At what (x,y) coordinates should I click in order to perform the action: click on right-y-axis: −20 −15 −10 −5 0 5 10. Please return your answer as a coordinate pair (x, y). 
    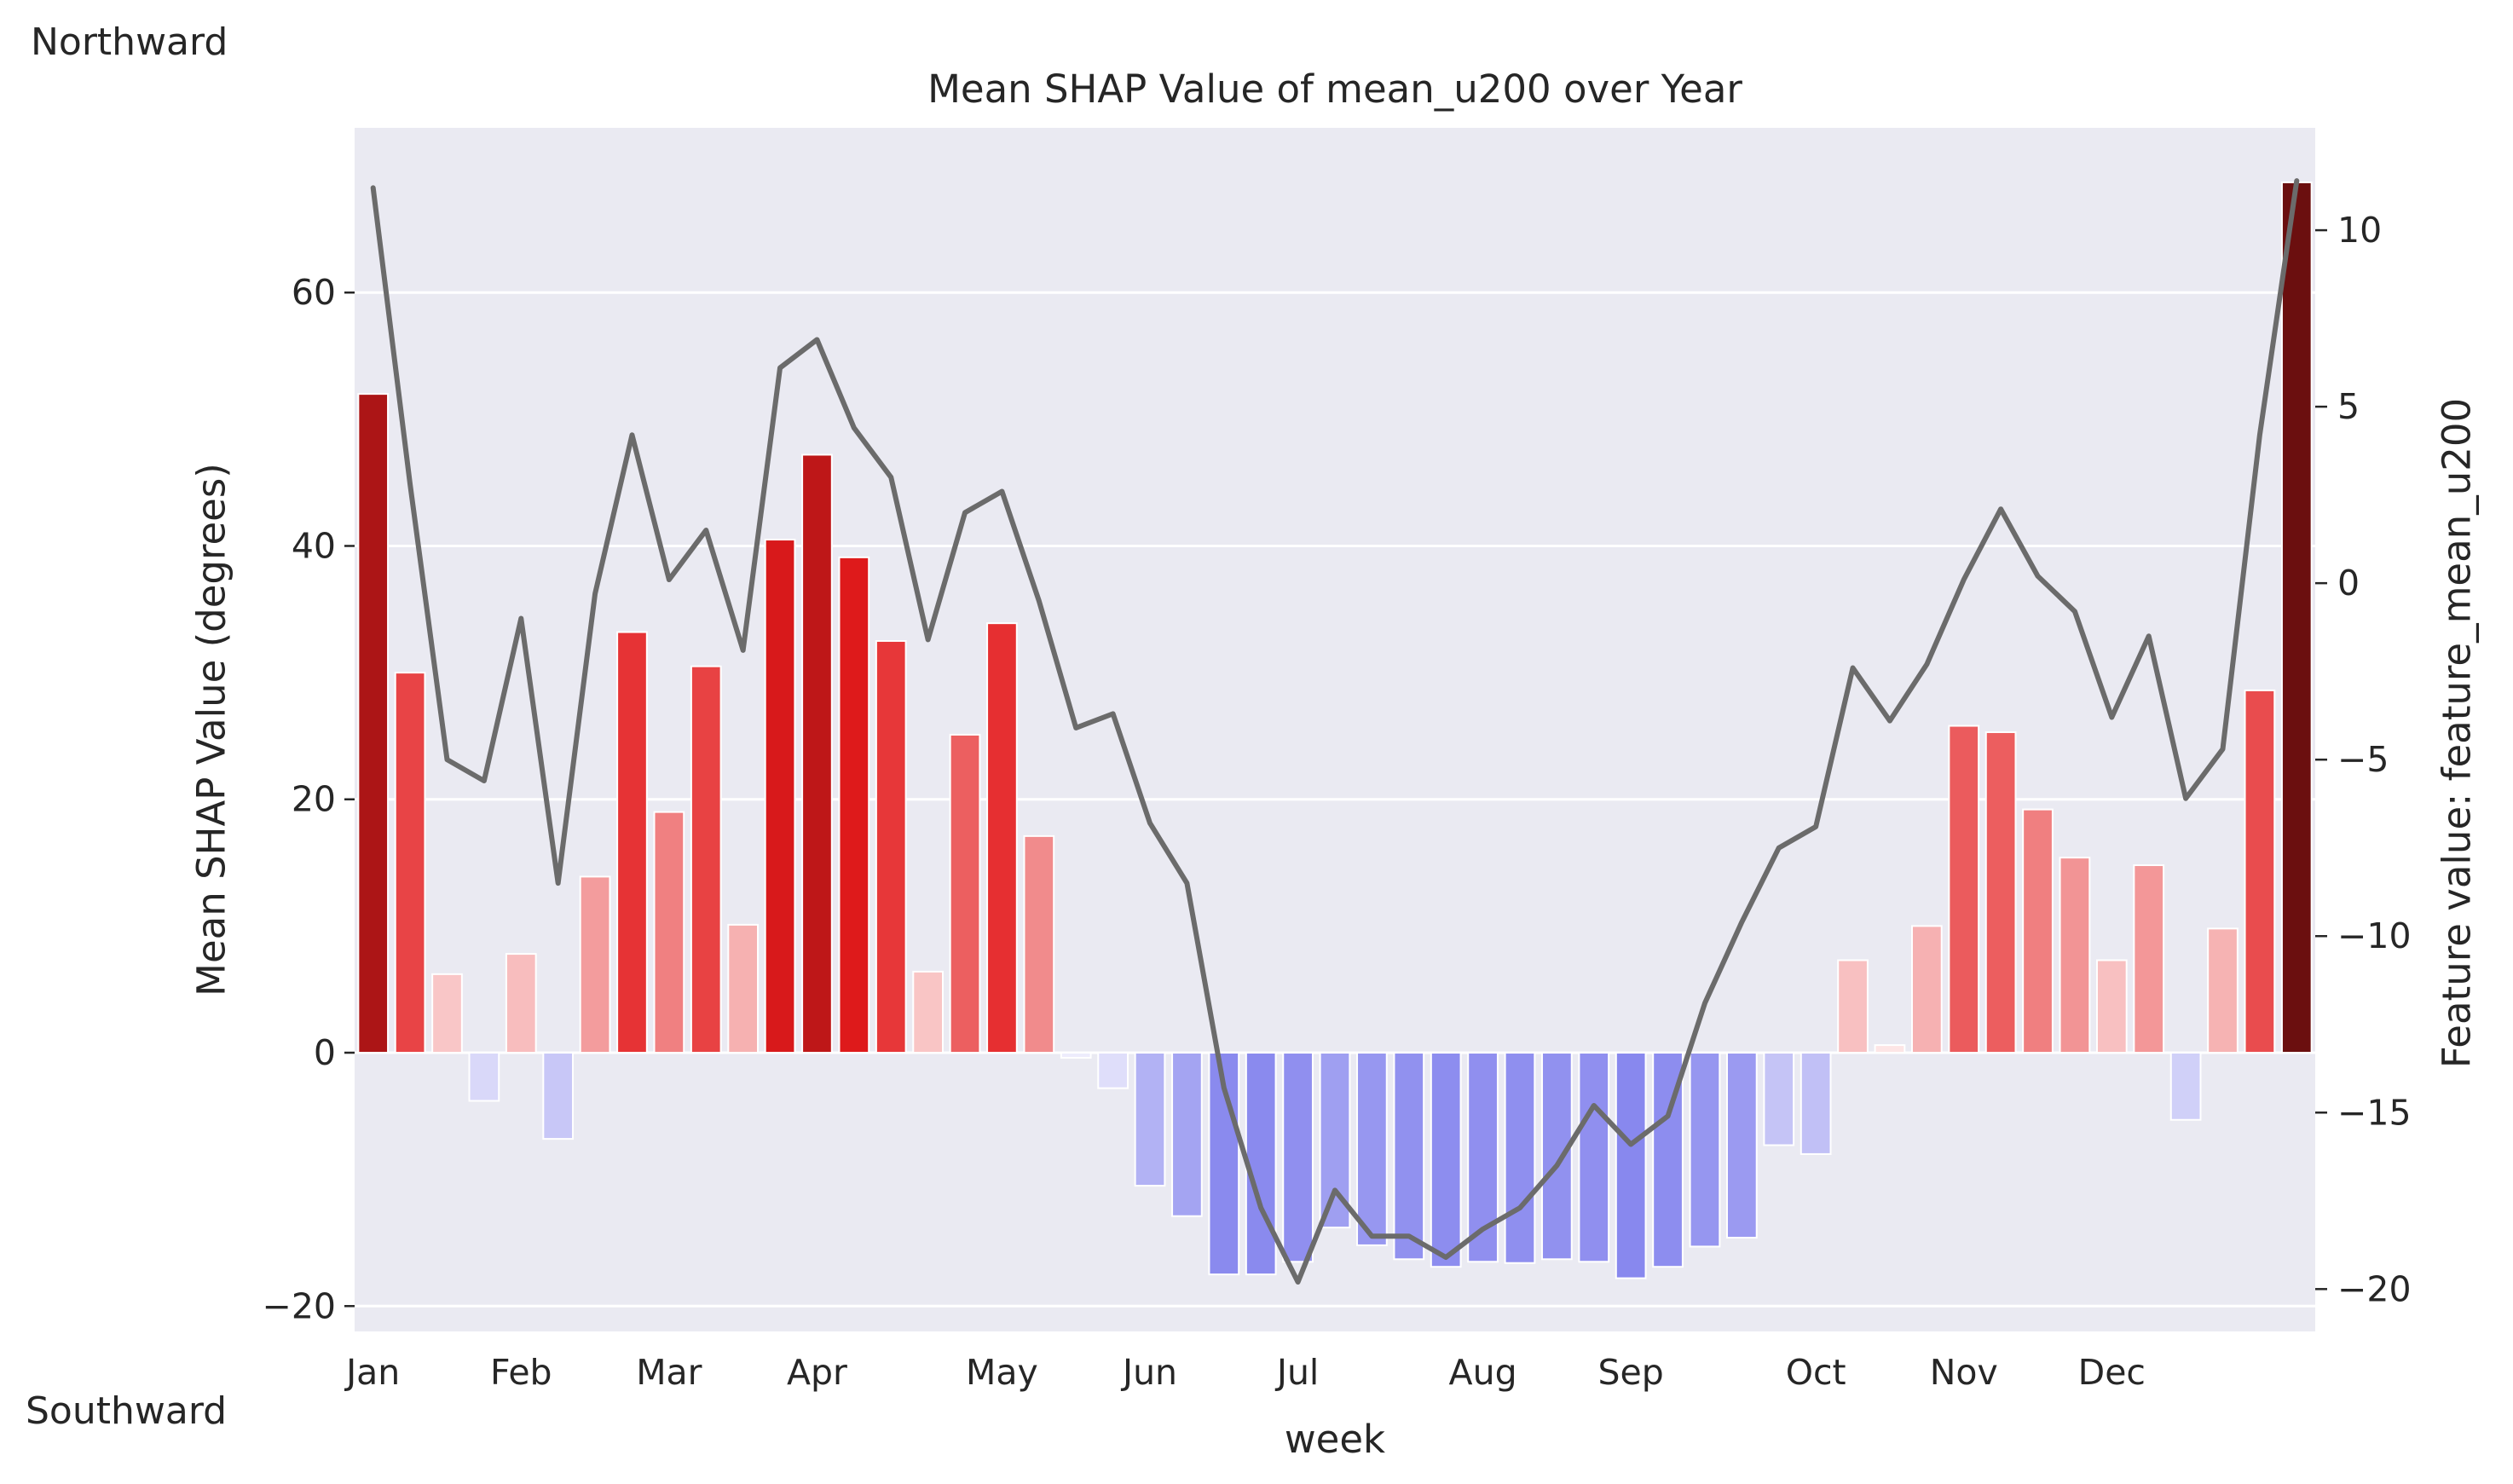
    Looking at the image, I should click on (2363, 759).